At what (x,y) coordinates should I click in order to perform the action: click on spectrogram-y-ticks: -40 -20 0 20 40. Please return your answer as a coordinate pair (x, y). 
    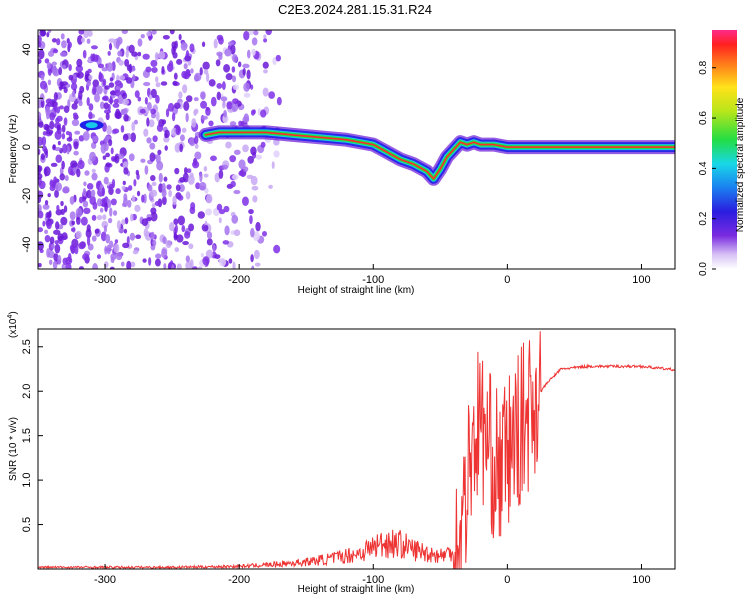
    Looking at the image, I should click on (32, 148).